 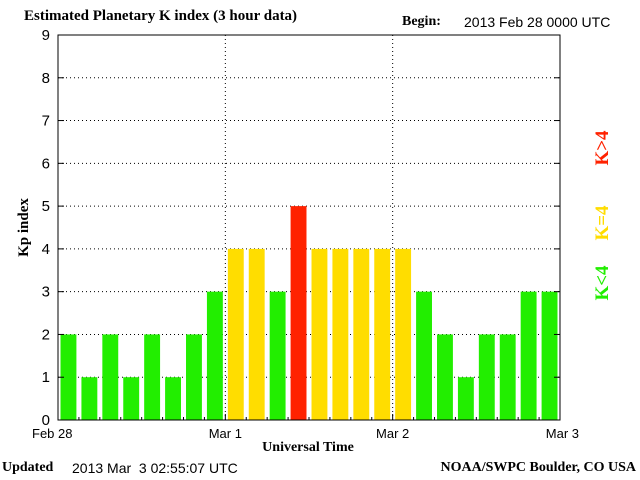 I want to click on legend: K<4 K=4 K>4, so click(x=602, y=215).